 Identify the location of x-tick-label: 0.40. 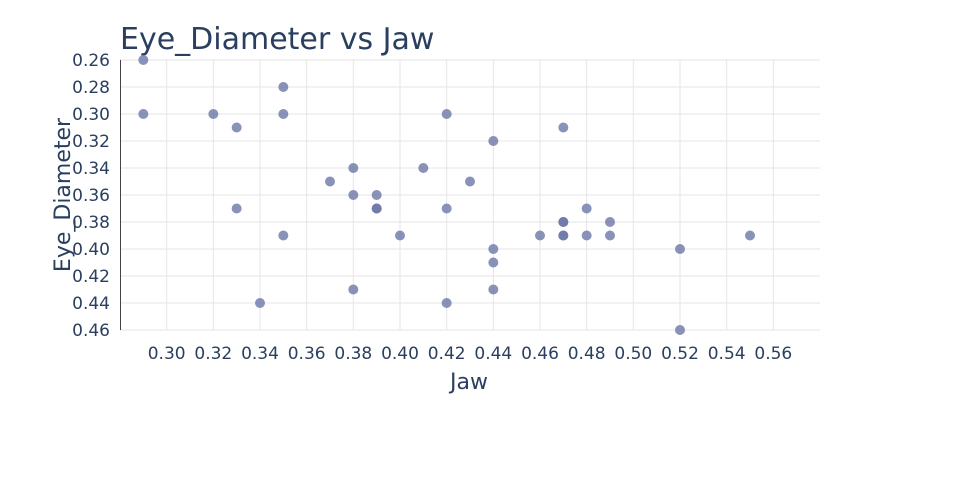
(400, 354).